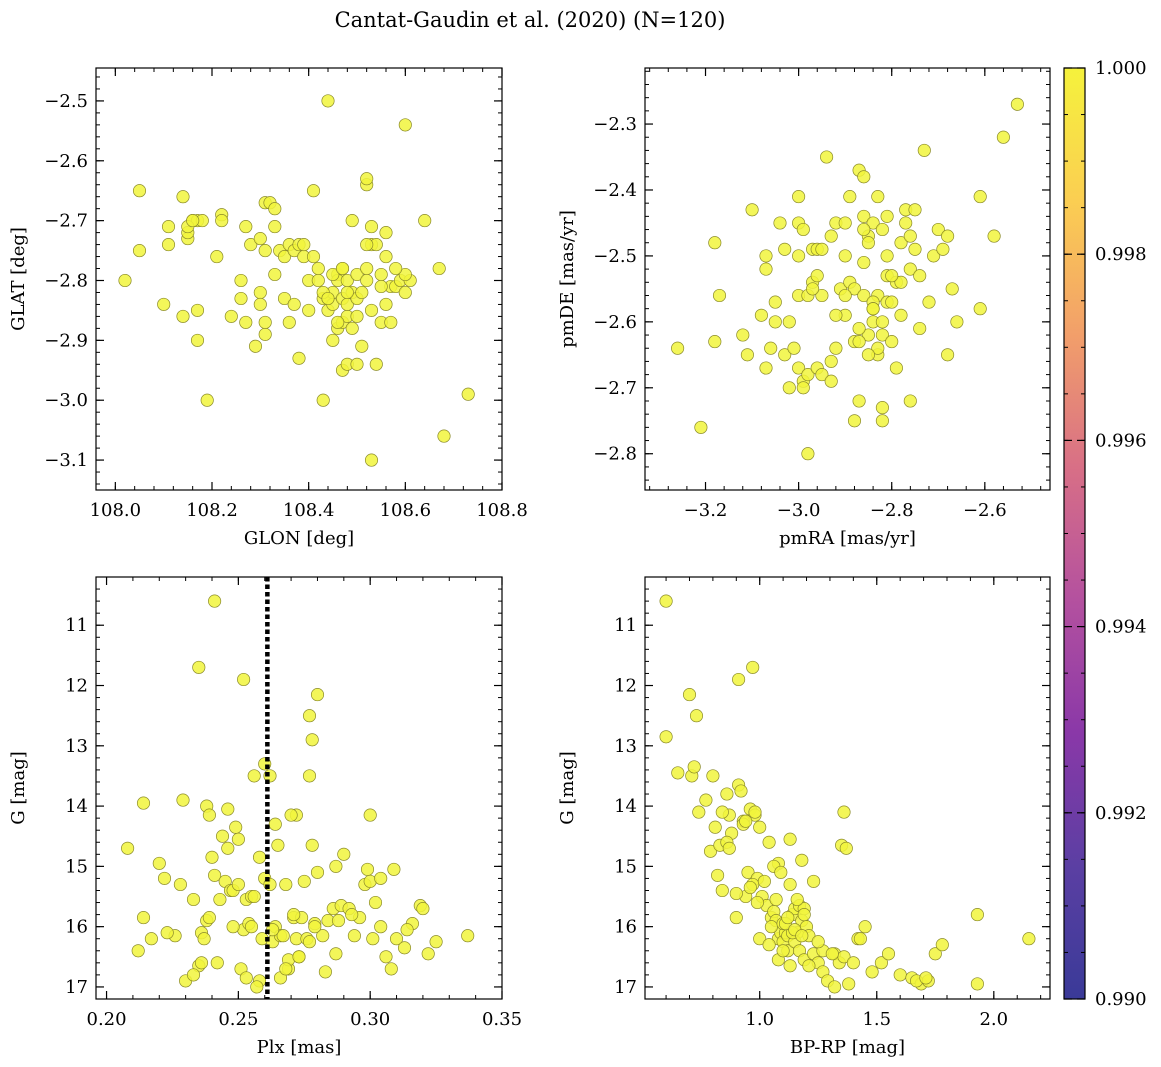 The image size is (1161, 1067). I want to click on x-tick-label: −2.6, so click(985, 510).